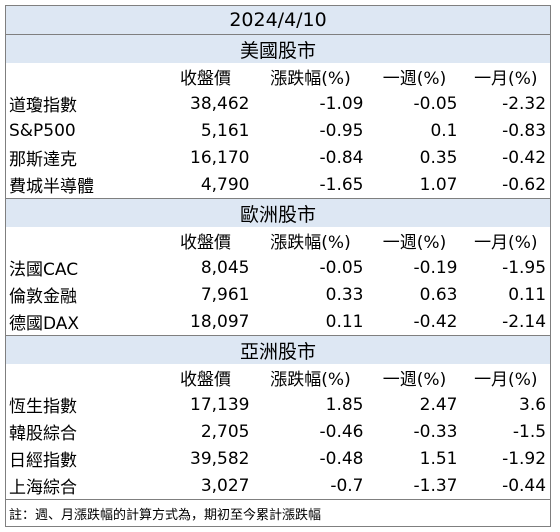  I want to click on daily-change: 1.85, so click(344, 404).